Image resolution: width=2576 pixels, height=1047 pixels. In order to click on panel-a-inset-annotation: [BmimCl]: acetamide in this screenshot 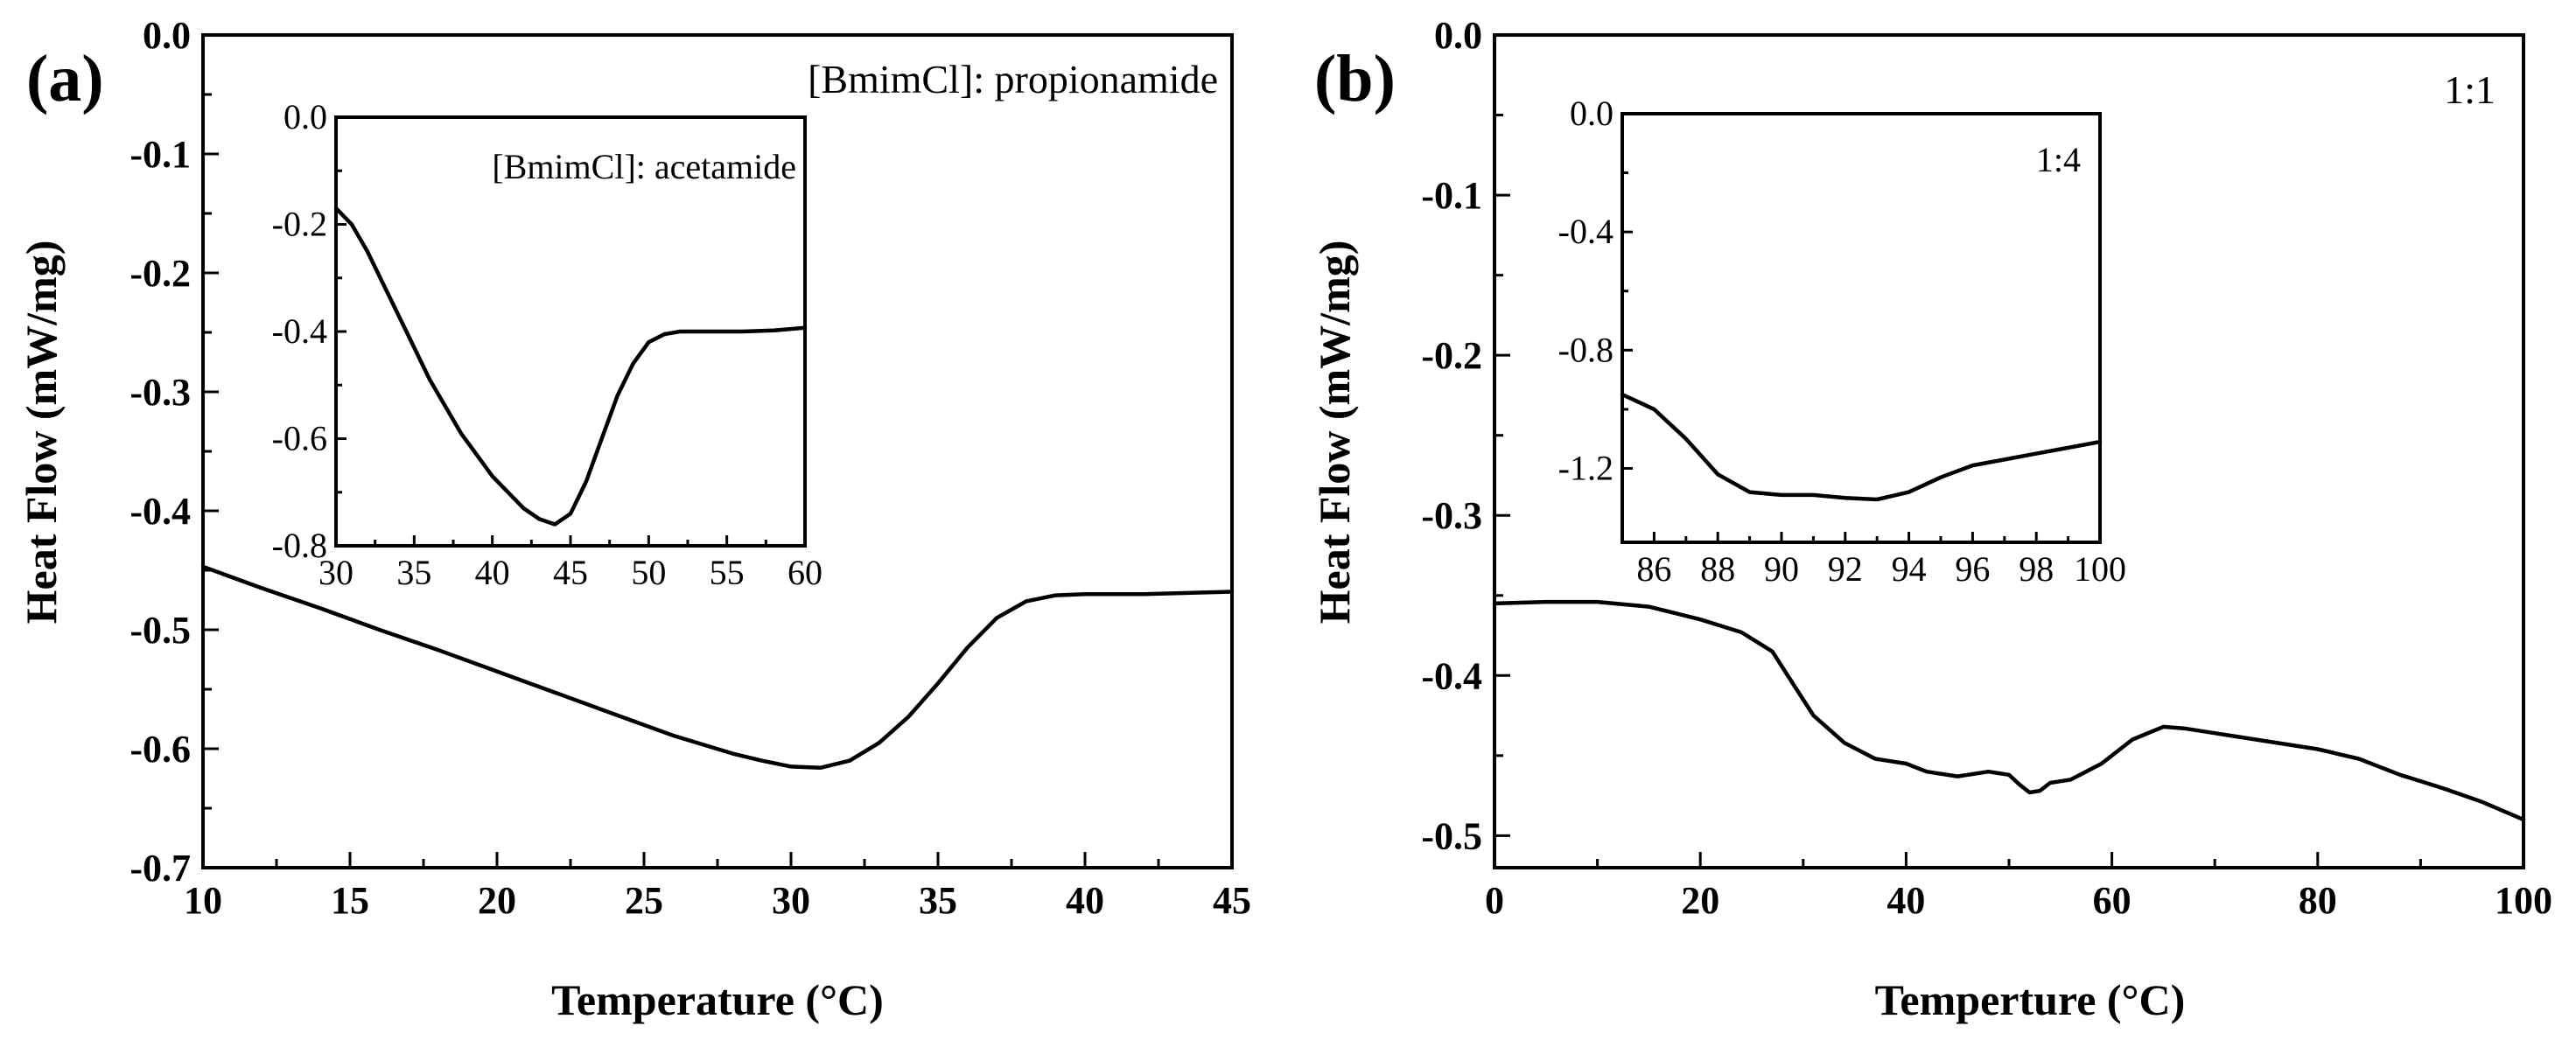, I will do `click(644, 166)`.